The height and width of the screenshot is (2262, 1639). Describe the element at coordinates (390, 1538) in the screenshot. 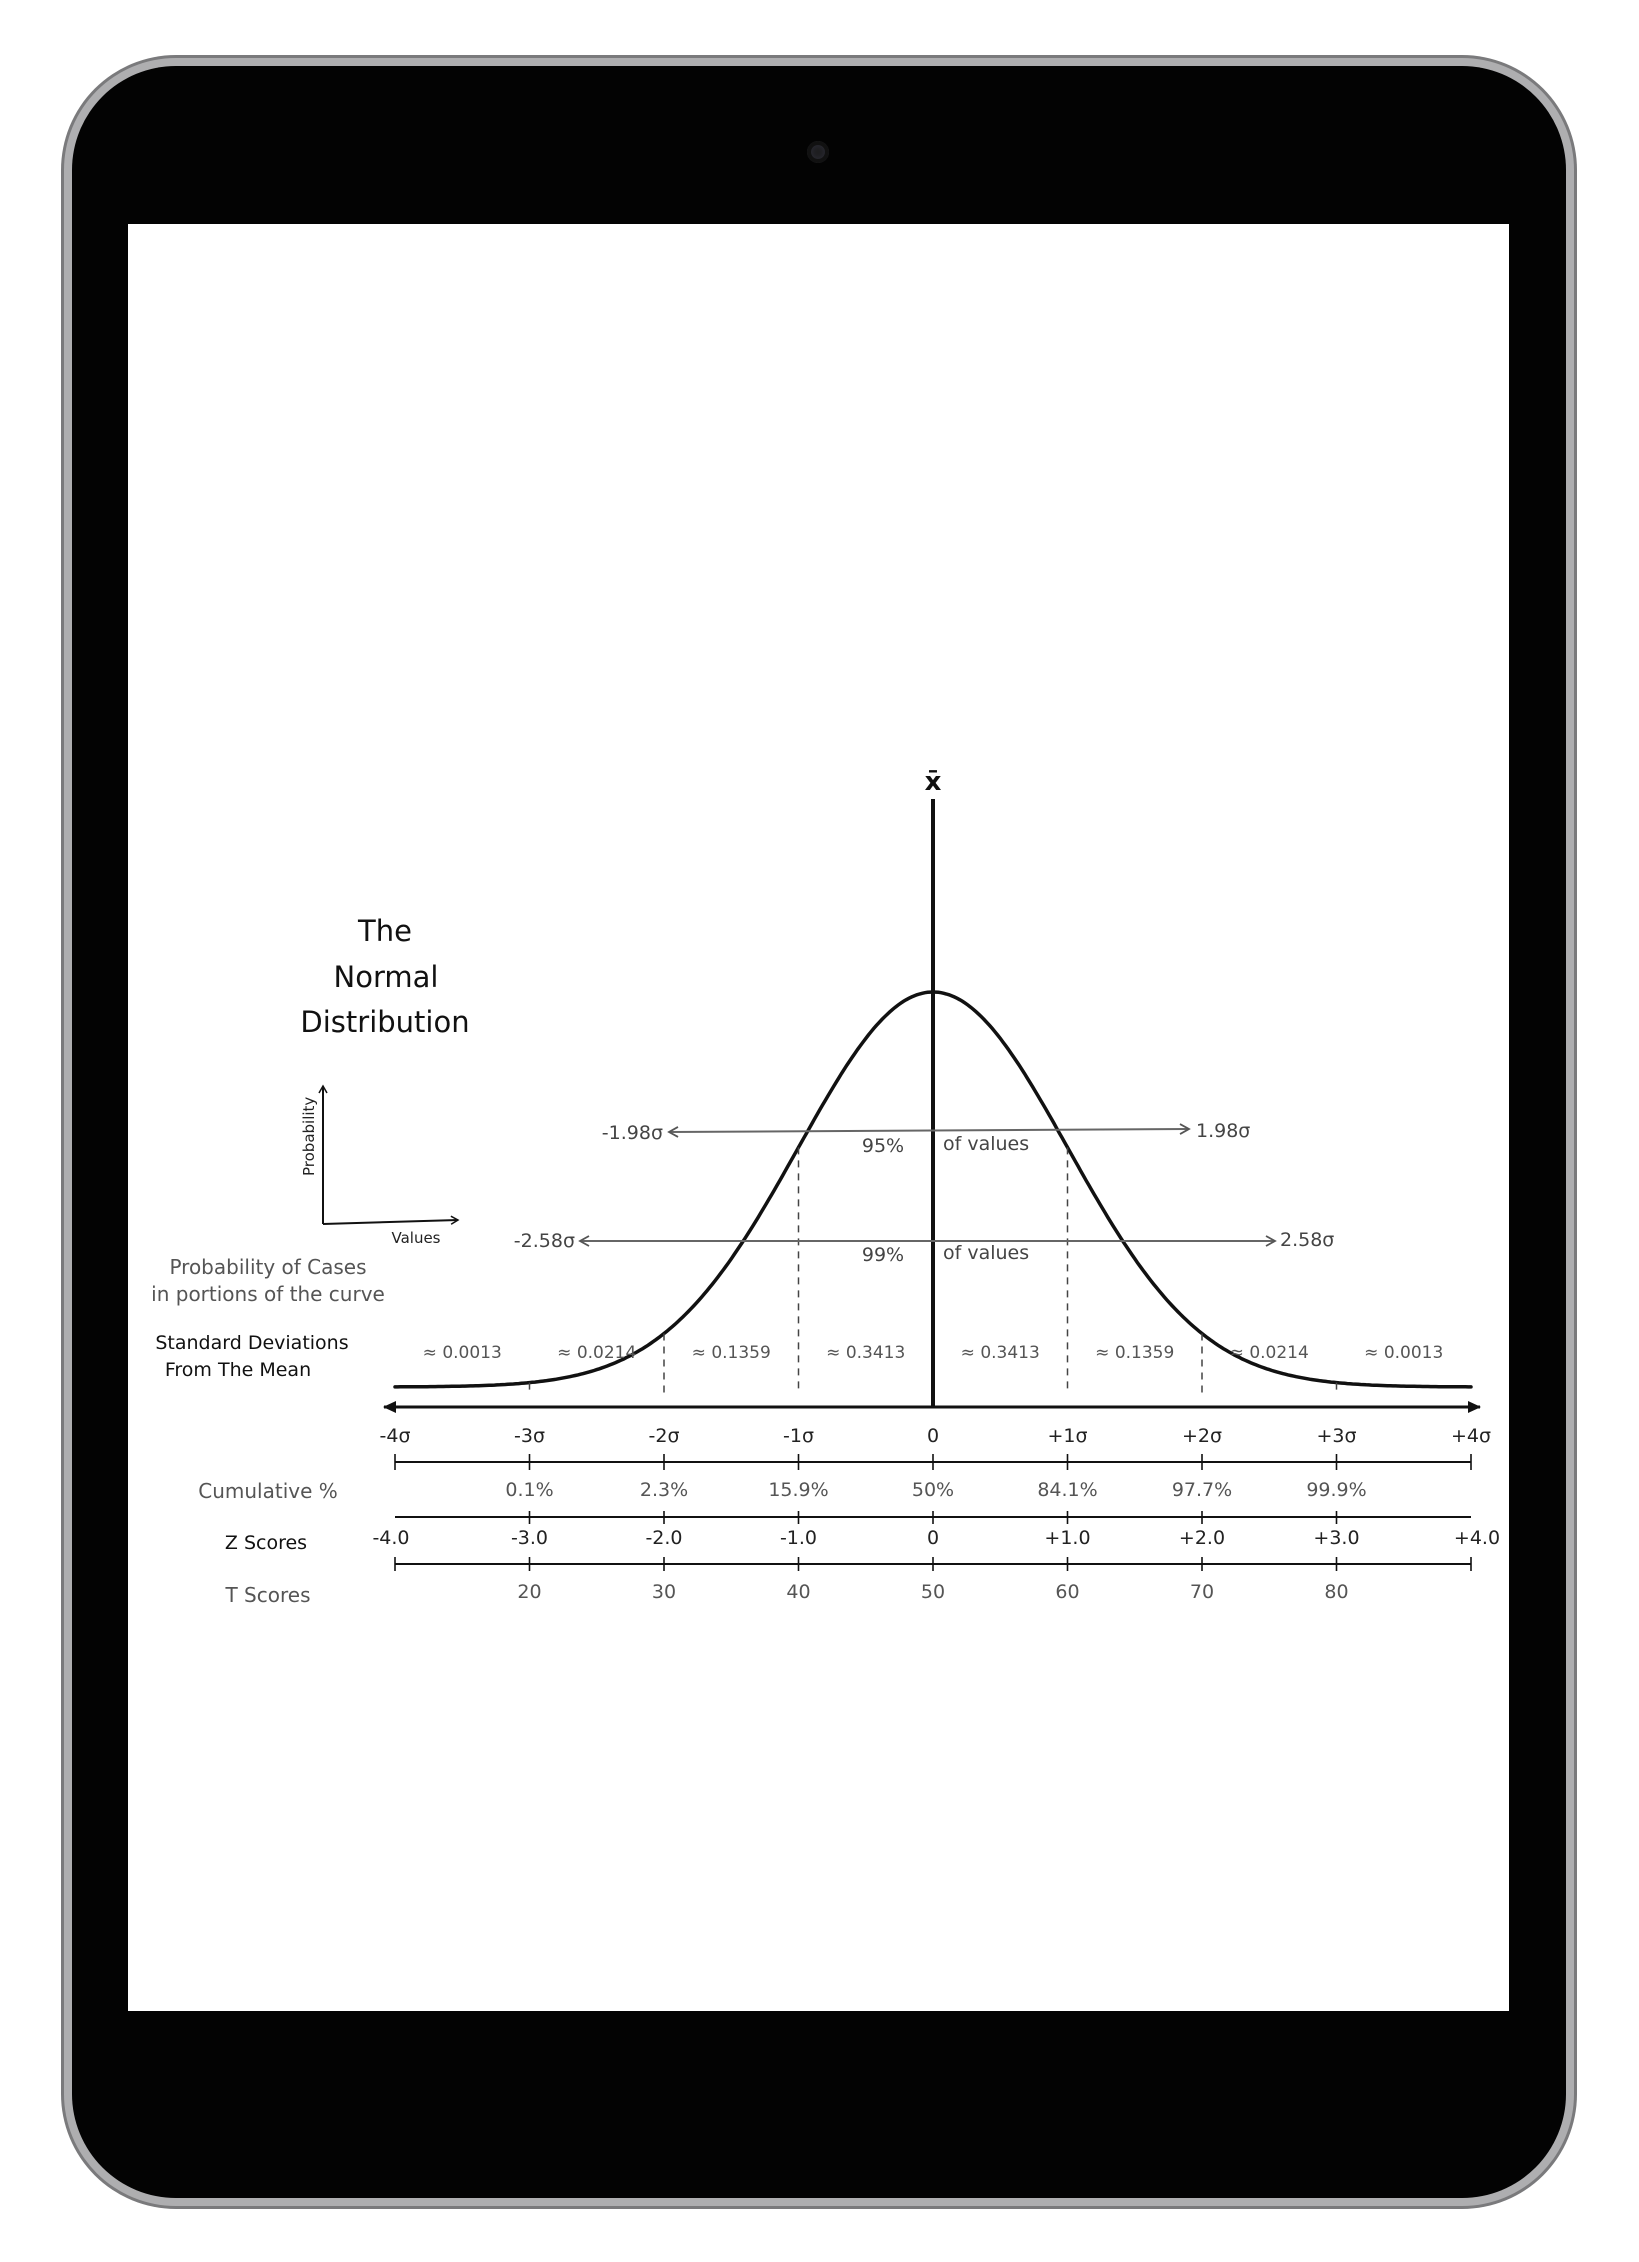

I see `z-score-value: -4.0` at that location.